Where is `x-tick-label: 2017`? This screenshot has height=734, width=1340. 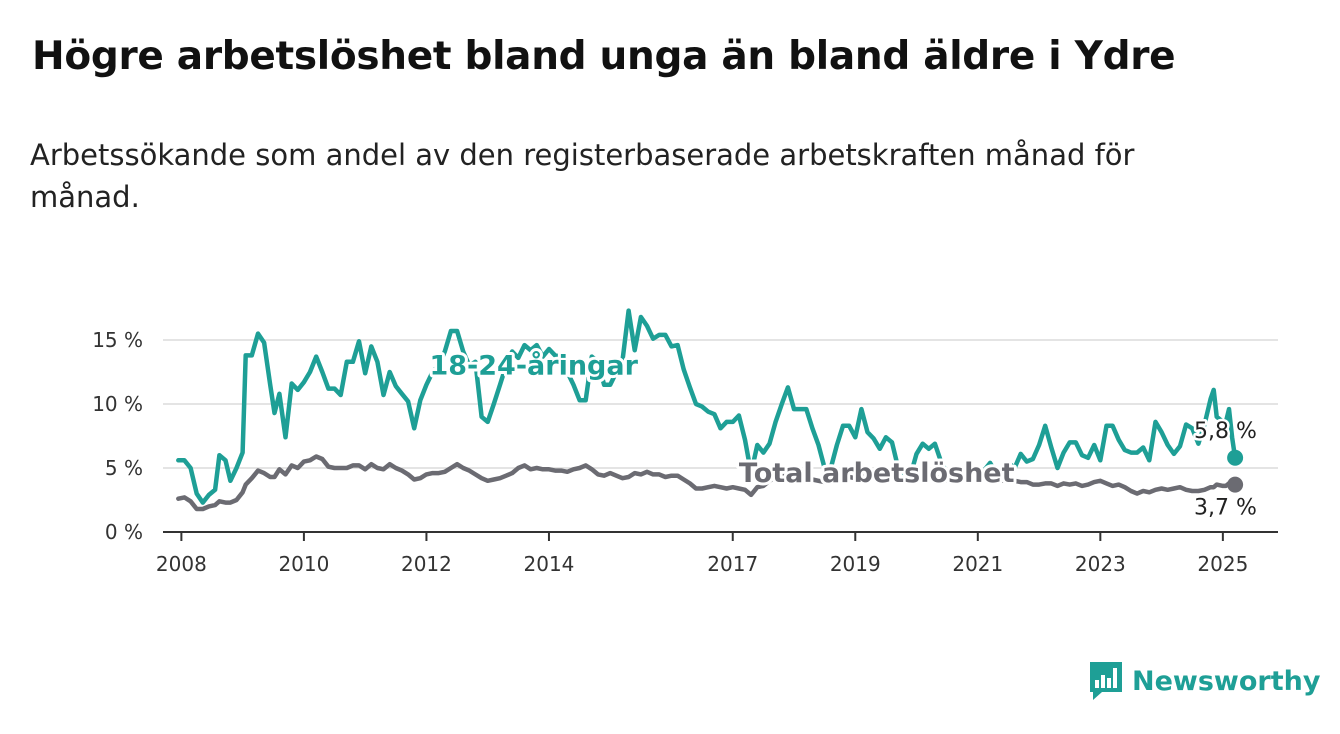 x-tick-label: 2017 is located at coordinates (732, 564).